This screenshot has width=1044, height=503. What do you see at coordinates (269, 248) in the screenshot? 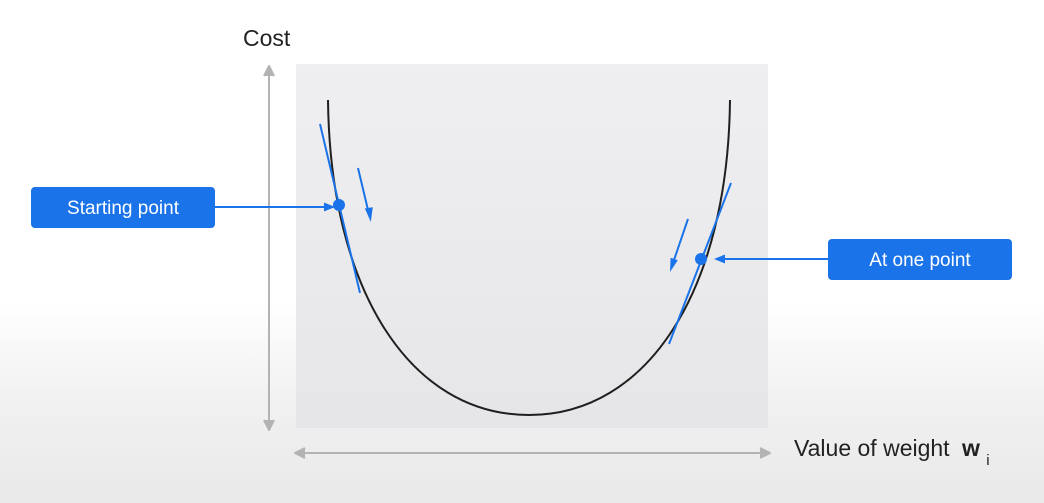
I see `y-axis-arrow` at bounding box center [269, 248].